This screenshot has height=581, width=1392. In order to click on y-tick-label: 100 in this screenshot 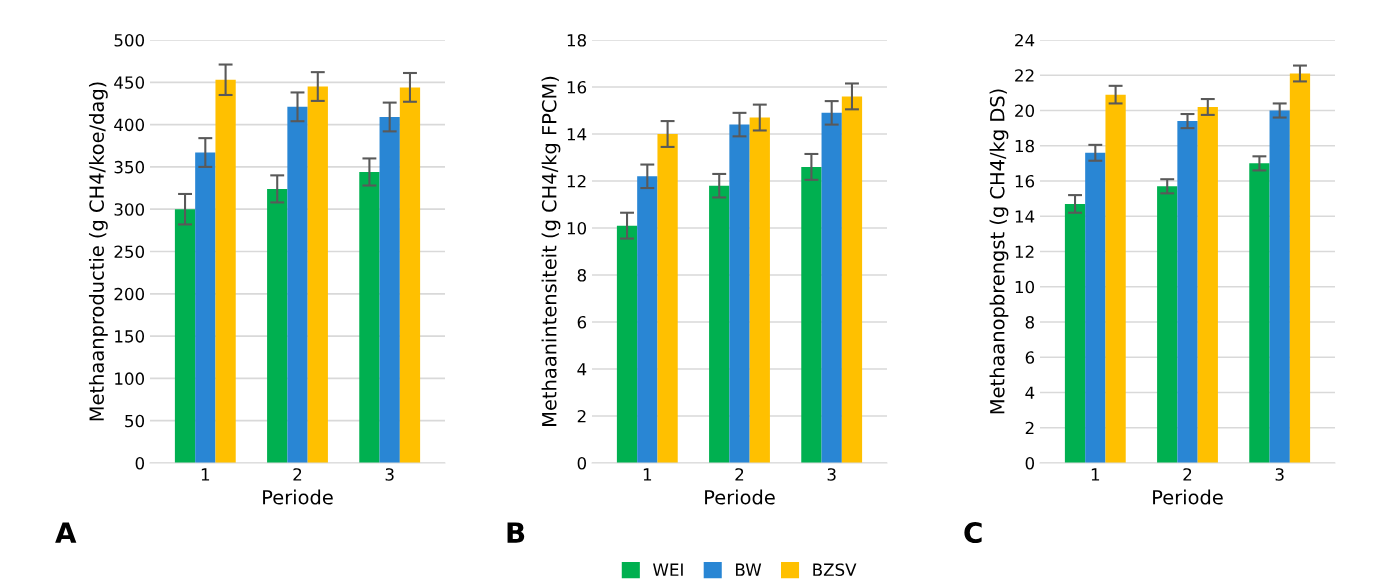, I will do `click(130, 378)`.